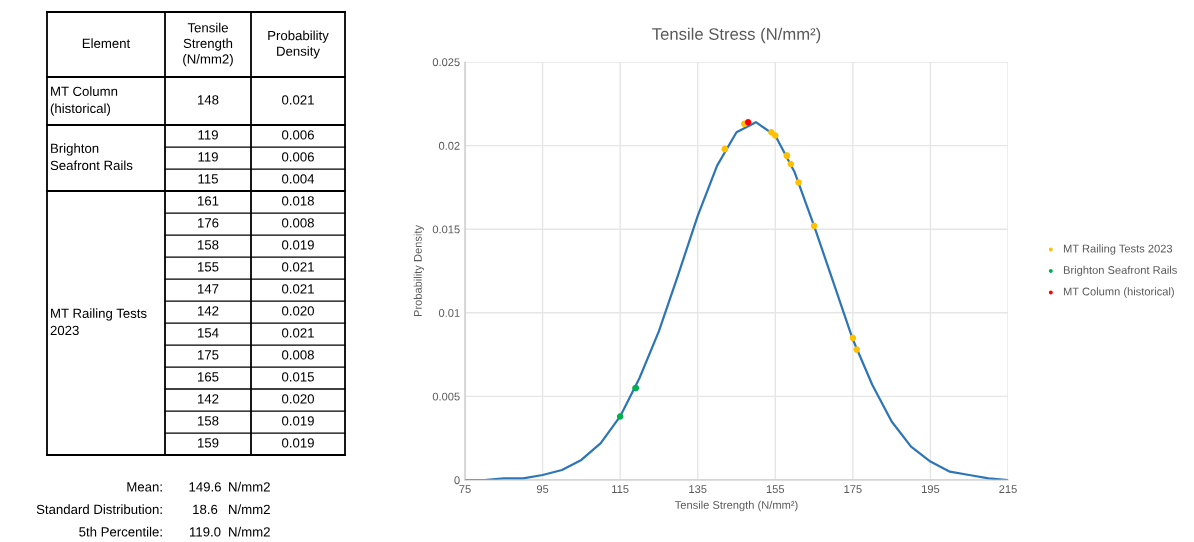 The image size is (1194, 542). What do you see at coordinates (698, 489) in the screenshot?
I see `x-tick-label: 135` at bounding box center [698, 489].